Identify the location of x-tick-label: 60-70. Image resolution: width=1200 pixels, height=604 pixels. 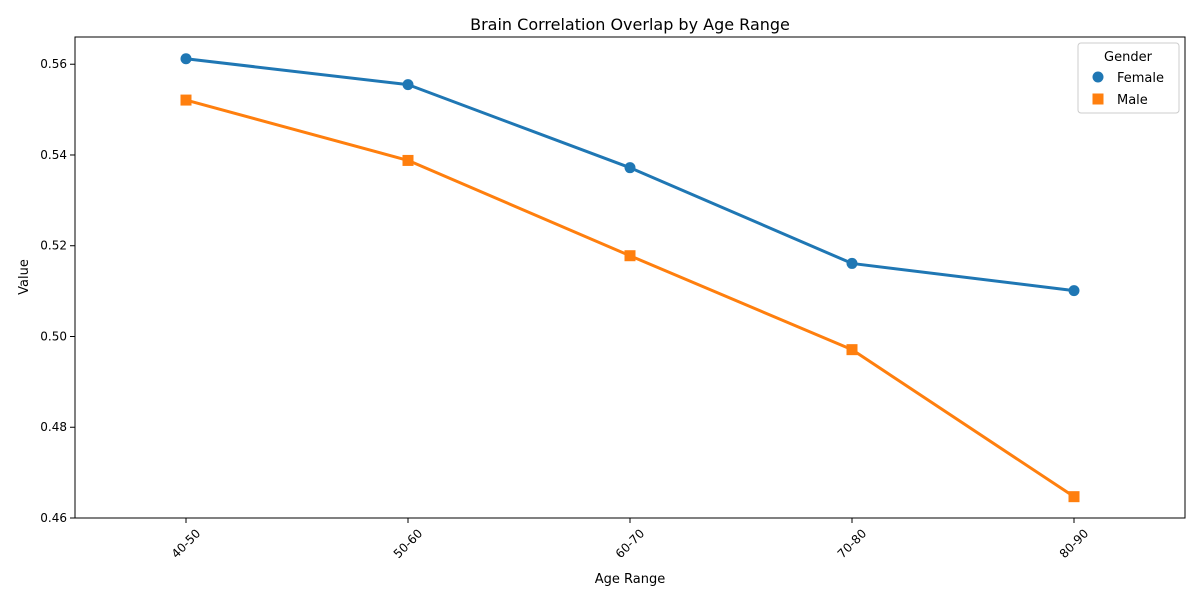
(630, 543).